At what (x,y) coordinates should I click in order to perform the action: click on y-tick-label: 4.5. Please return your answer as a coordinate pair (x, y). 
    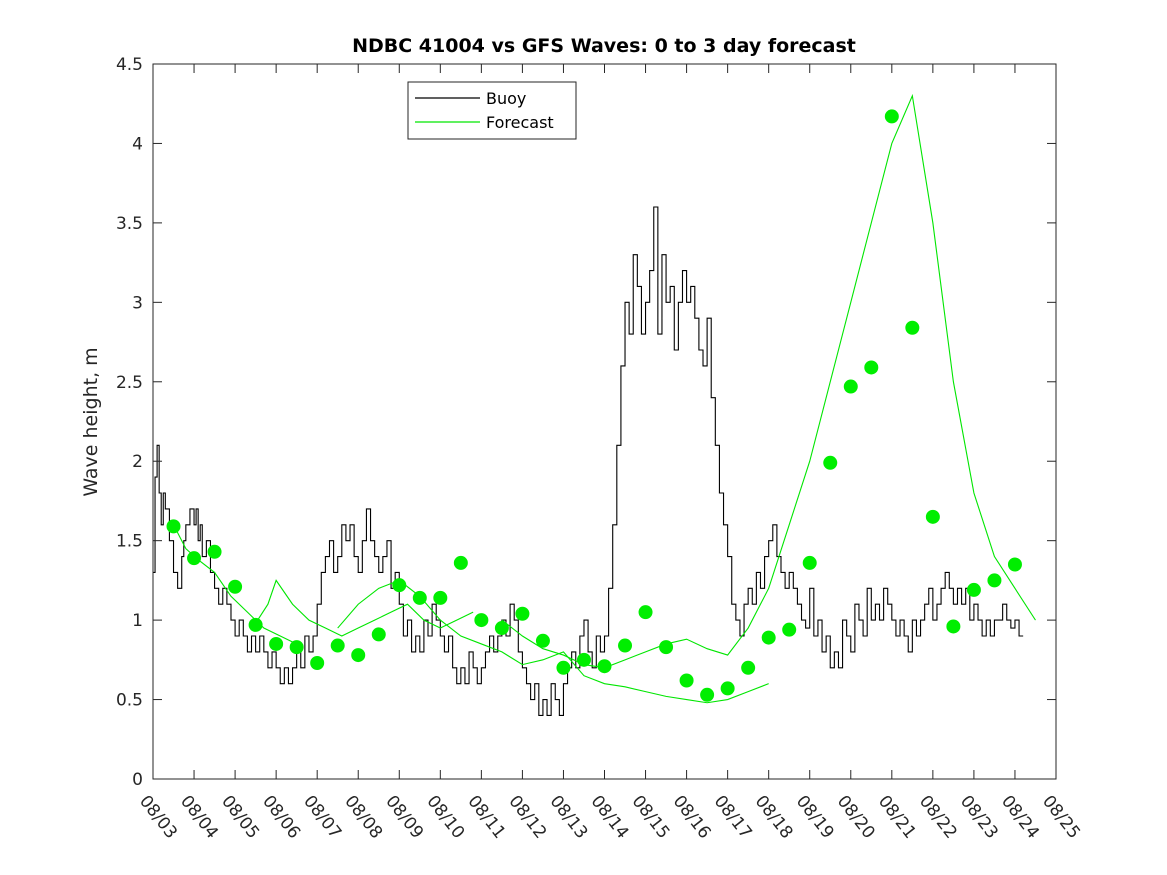
    Looking at the image, I should click on (129, 65).